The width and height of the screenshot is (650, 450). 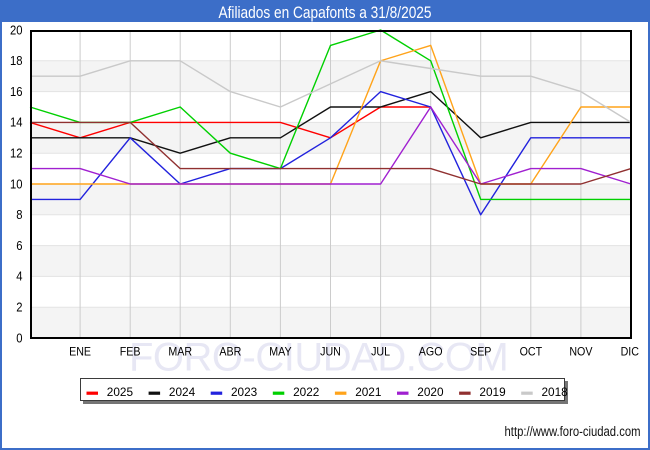 I want to click on svg-text: 20, so click(x=16, y=30).